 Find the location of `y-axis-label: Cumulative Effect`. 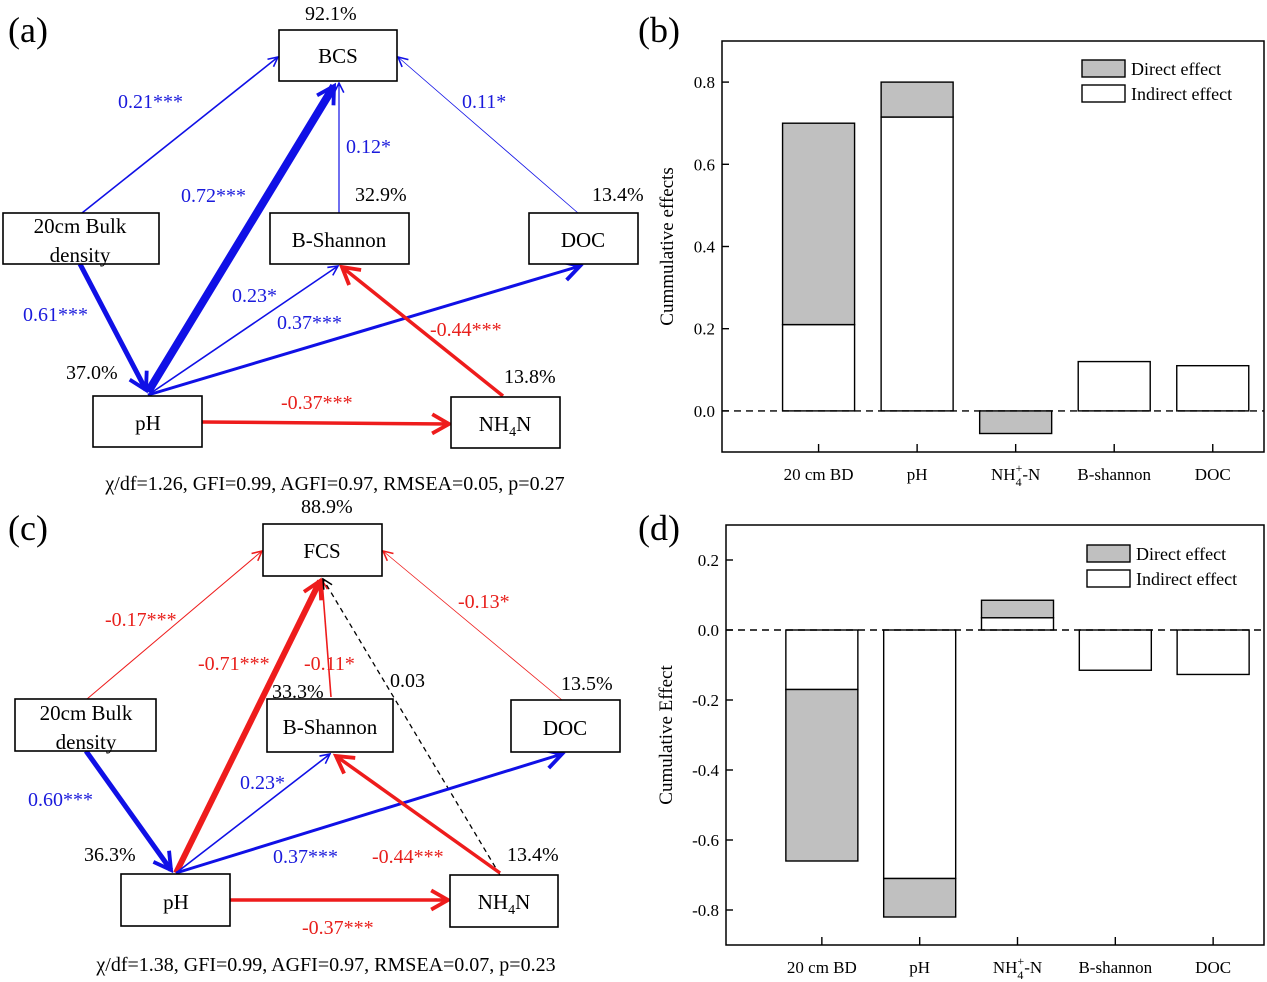

y-axis-label: Cumulative Effect is located at coordinates (666, 735).